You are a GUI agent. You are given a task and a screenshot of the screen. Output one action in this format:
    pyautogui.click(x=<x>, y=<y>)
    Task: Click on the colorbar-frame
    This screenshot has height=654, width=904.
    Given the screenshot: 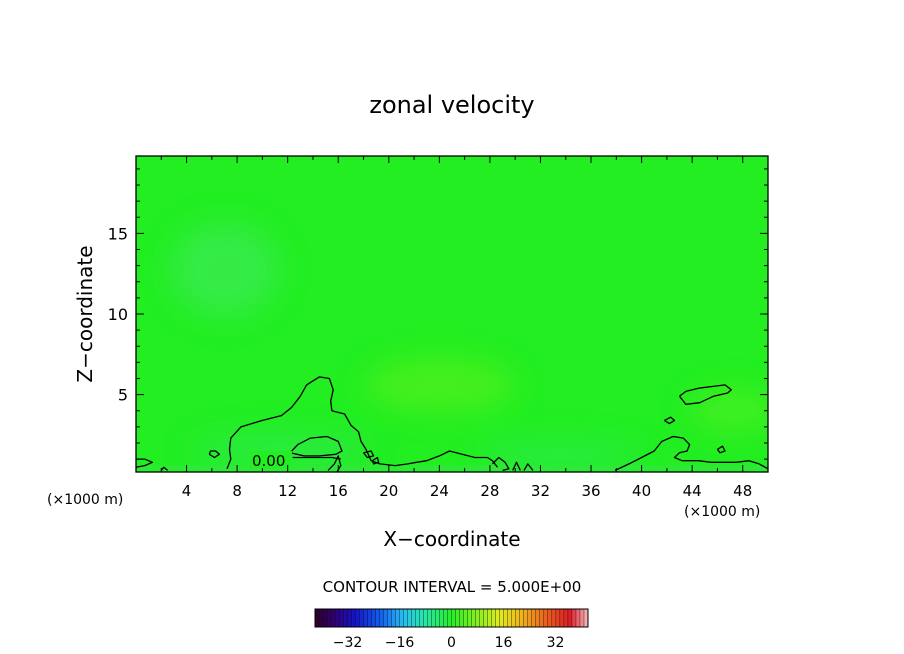 What is the action you would take?
    pyautogui.click(x=451, y=618)
    